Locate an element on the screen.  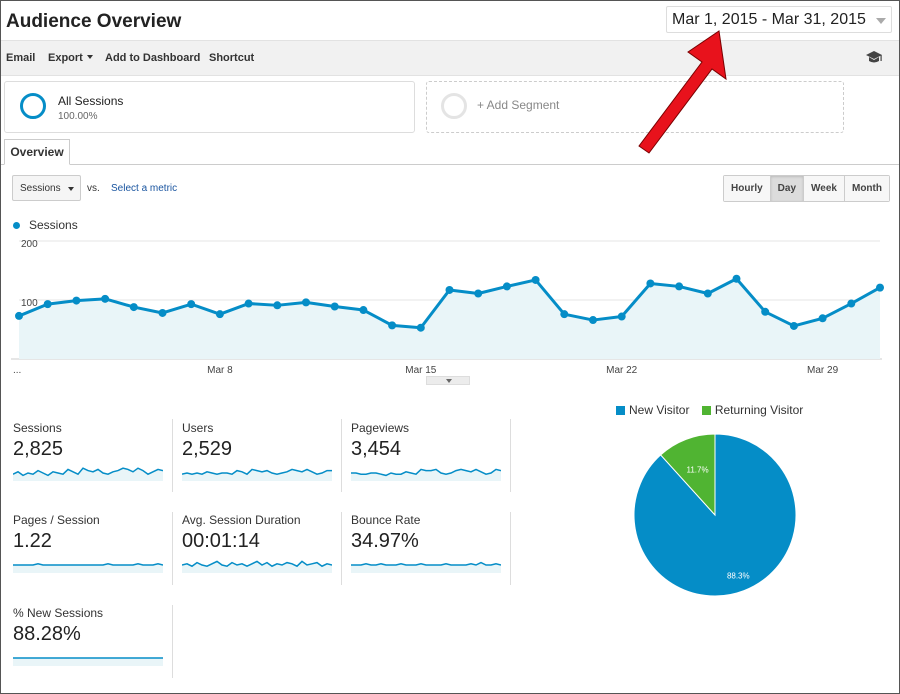
shortcut-label: Shortcut is located at coordinates (232, 58).